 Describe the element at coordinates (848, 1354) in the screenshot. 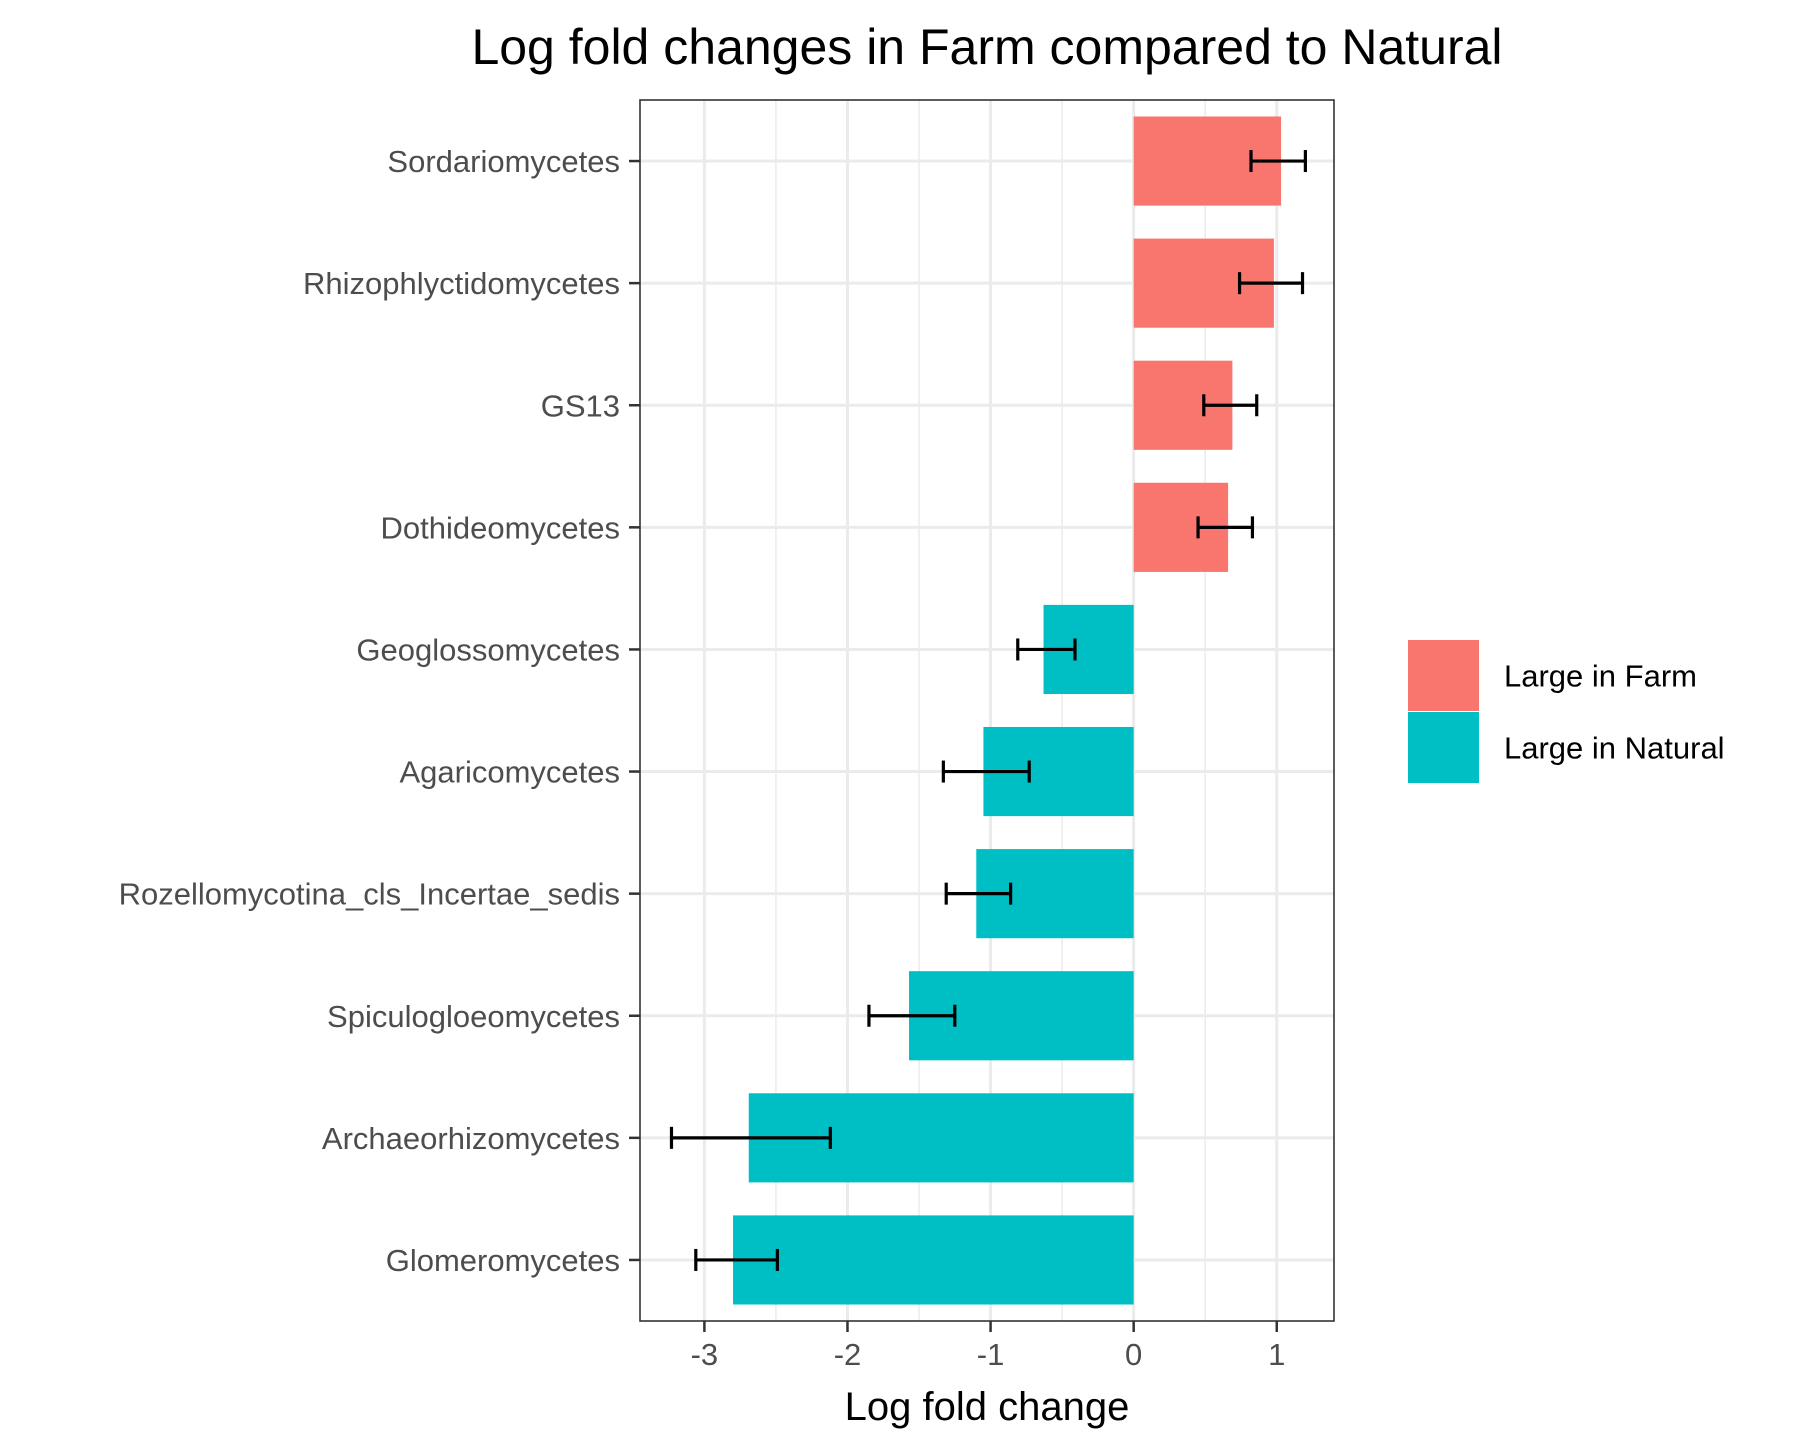

I see `x-tick-label: -2` at that location.